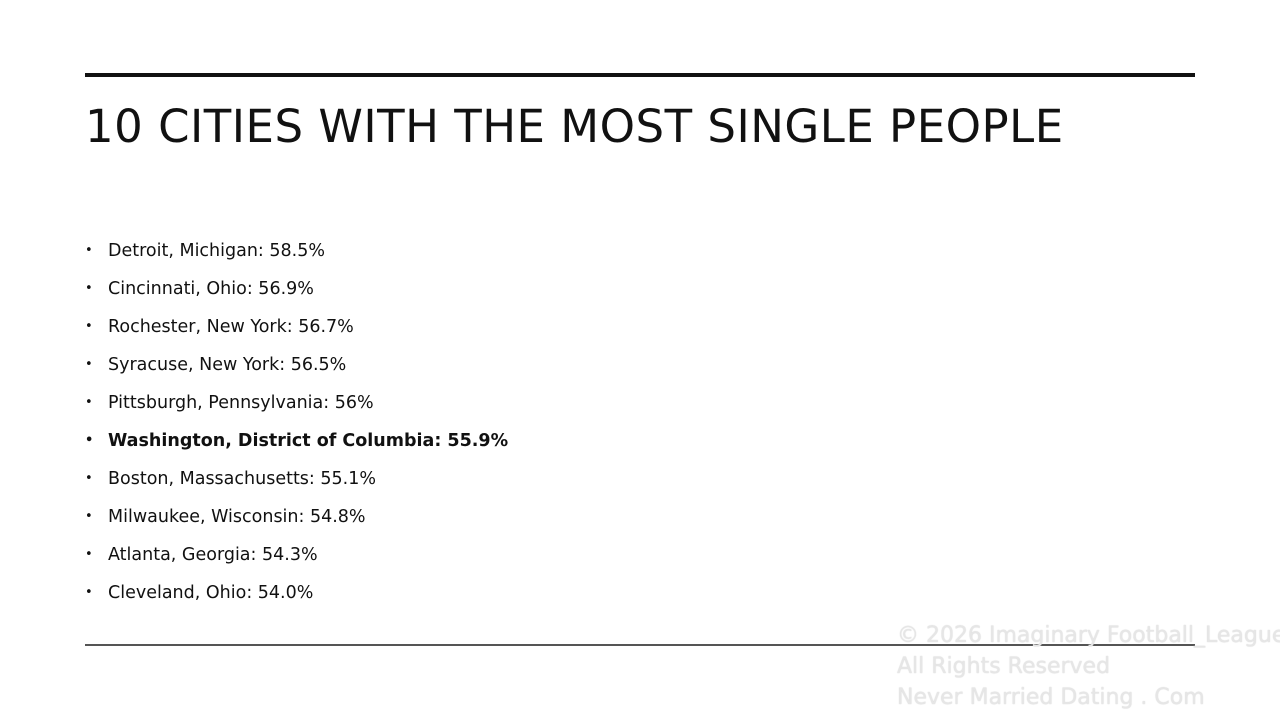  What do you see at coordinates (296, 331) in the screenshot?
I see `list-item: Rochester, New York: 56.7%` at bounding box center [296, 331].